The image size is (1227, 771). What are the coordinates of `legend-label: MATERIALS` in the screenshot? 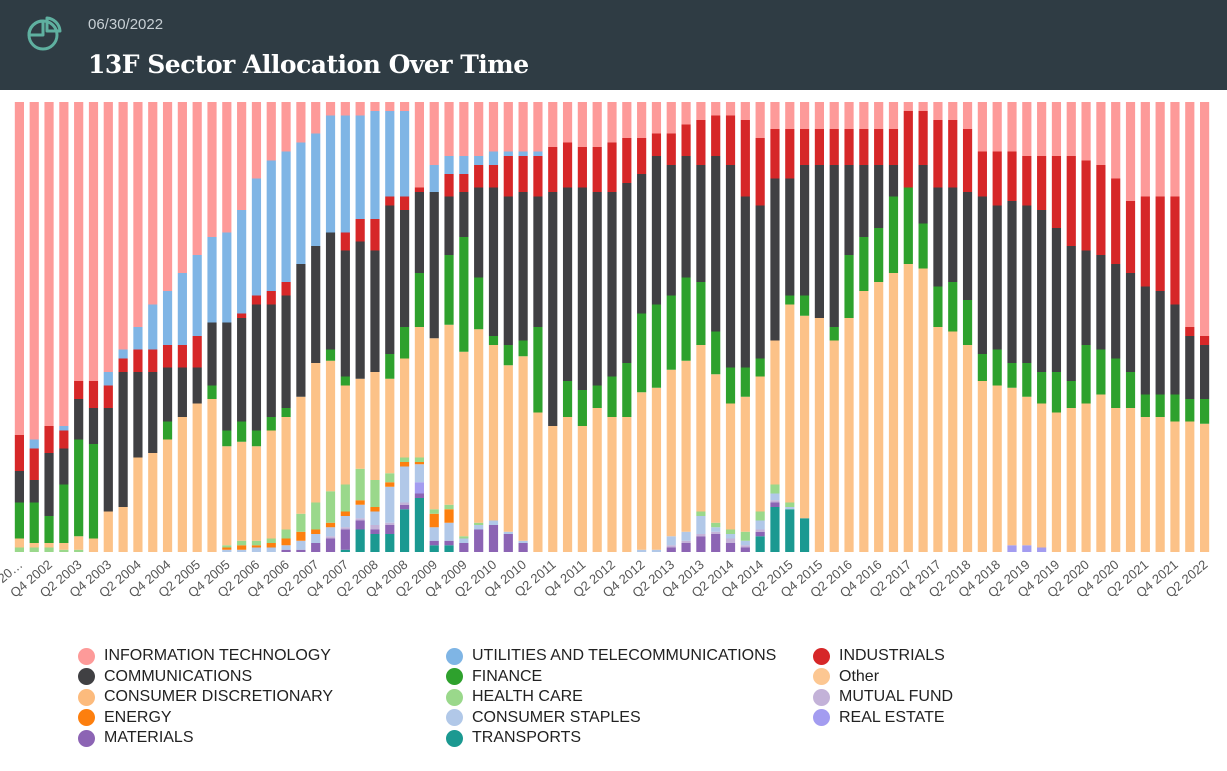 It's located at (149, 737).